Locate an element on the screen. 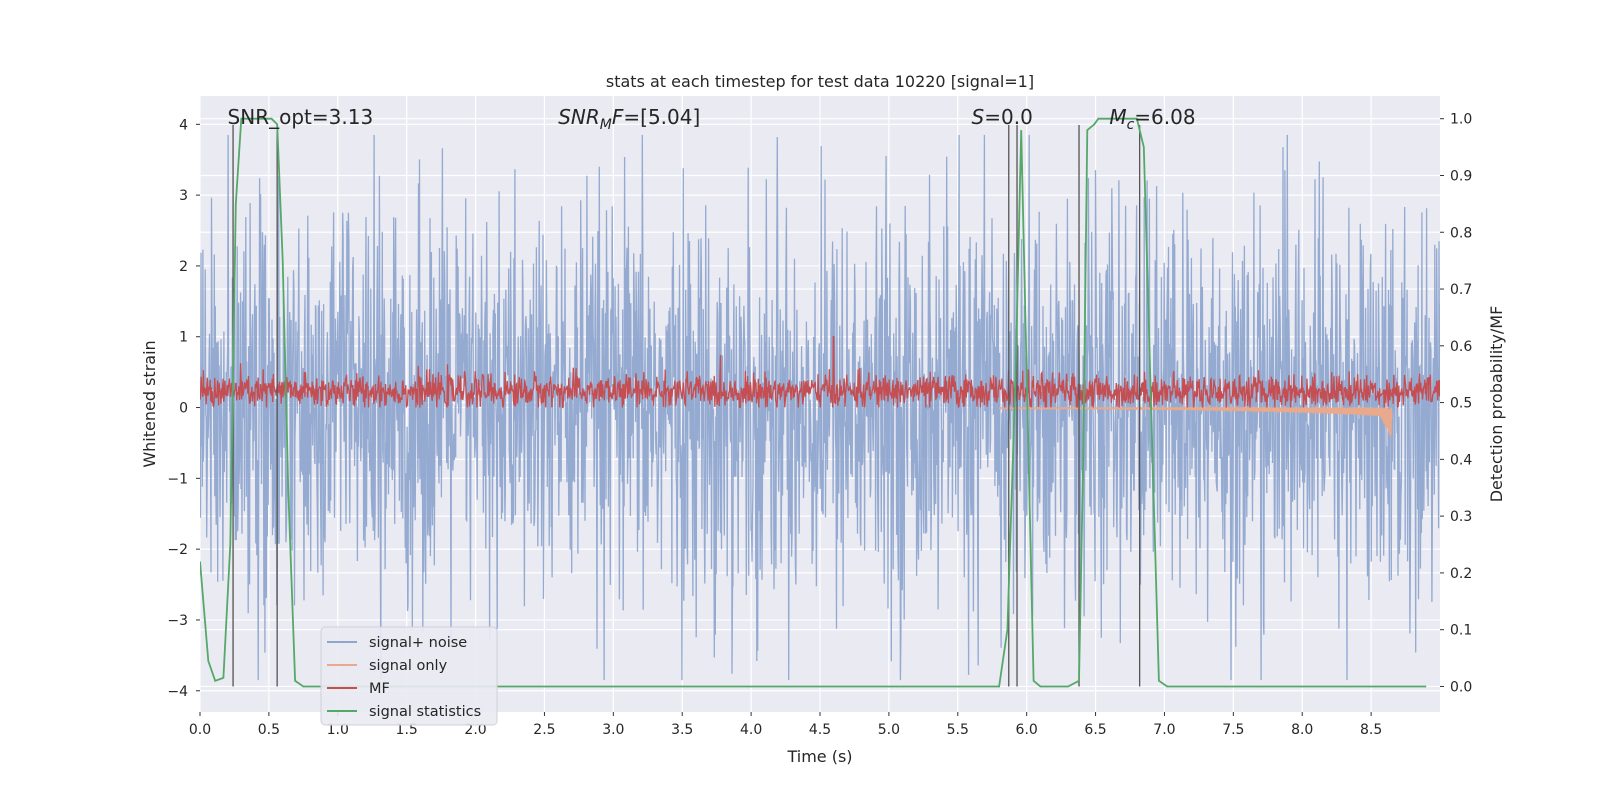 Image resolution: width=1600 pixels, height=804 pixels. x-tick-label: 5.0 is located at coordinates (889, 730).